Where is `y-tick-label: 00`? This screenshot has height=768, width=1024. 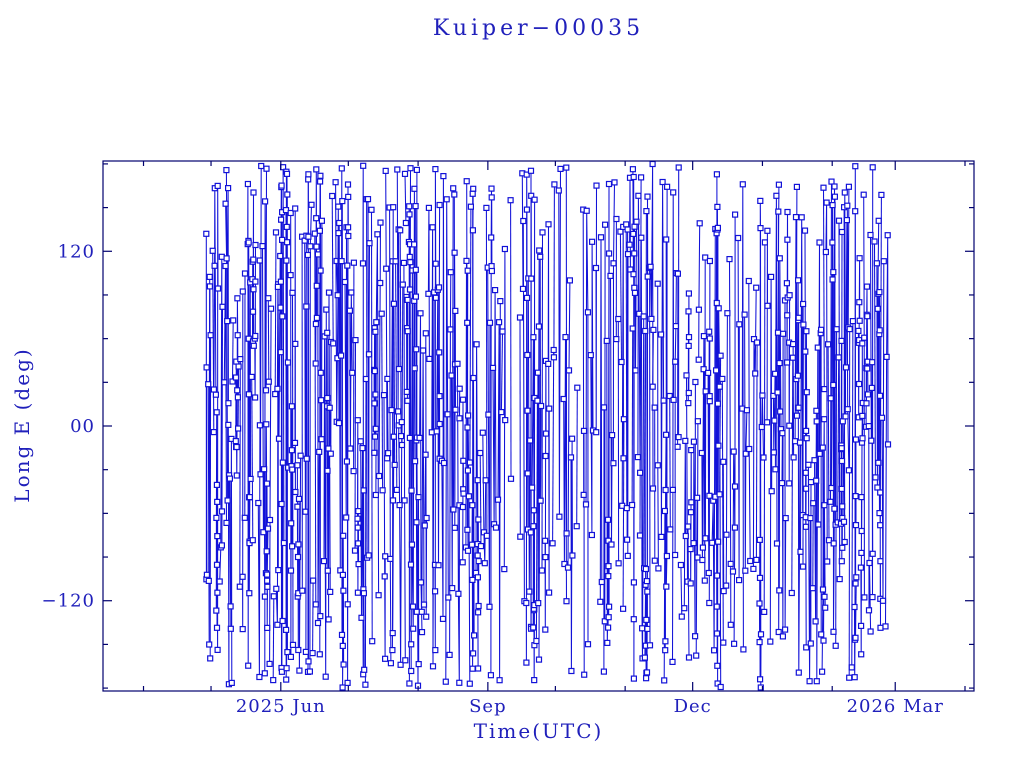 y-tick-label: 00 is located at coordinates (82, 426).